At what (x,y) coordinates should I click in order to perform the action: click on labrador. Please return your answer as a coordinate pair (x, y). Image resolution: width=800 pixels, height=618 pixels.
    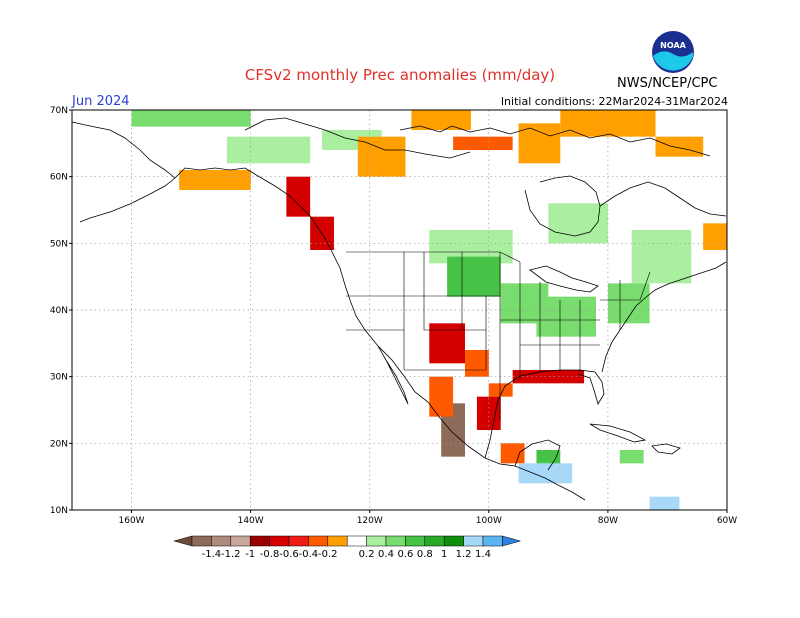
    Looking at the image, I should click on (663, 199).